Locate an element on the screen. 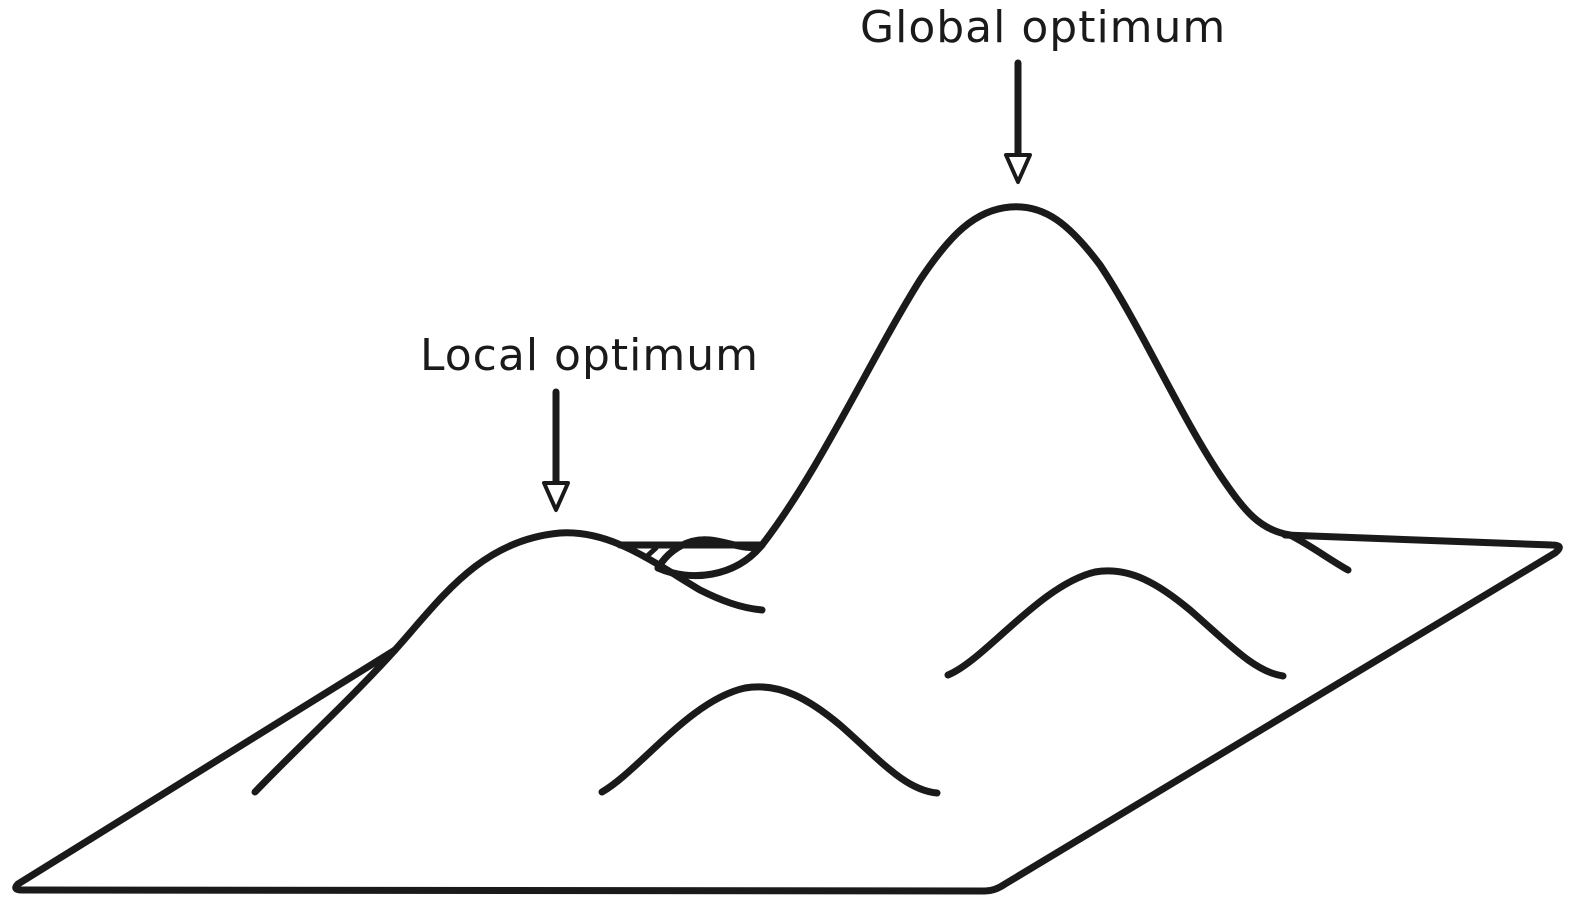 The image size is (1586, 908). global-arrowhead is located at coordinates (1018, 168).